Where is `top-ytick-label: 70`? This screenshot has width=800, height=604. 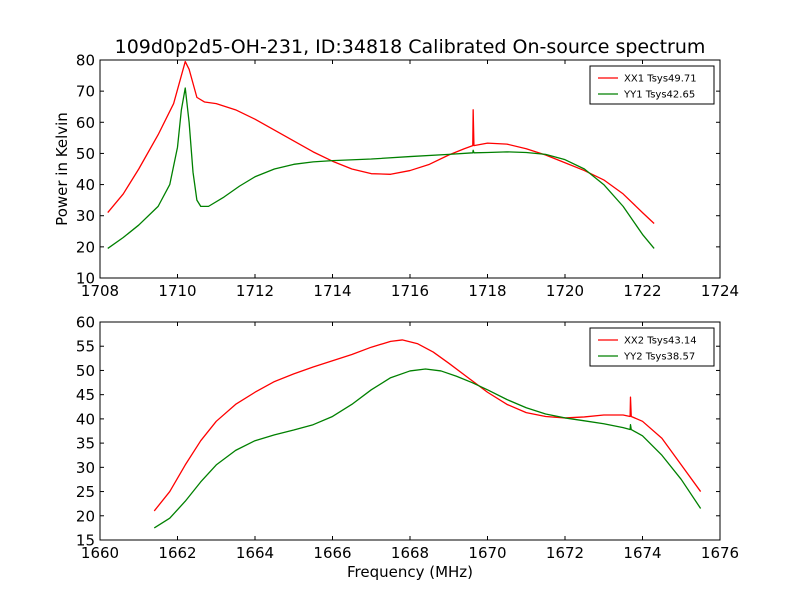
top-ytick-label: 70 is located at coordinates (85, 92).